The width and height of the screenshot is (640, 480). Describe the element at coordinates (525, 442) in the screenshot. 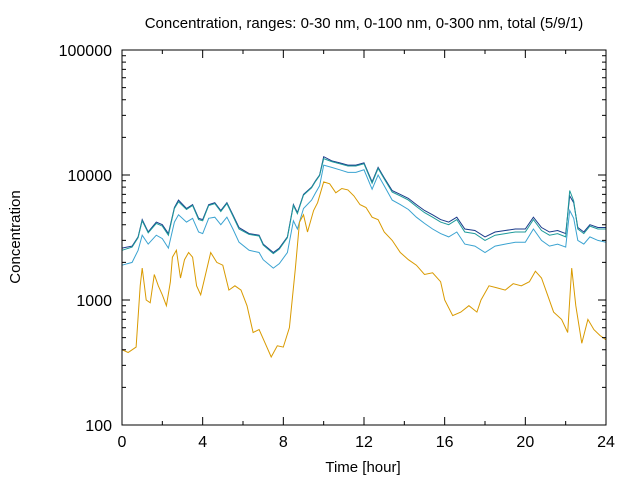

I see `x-tick-label: 20` at that location.